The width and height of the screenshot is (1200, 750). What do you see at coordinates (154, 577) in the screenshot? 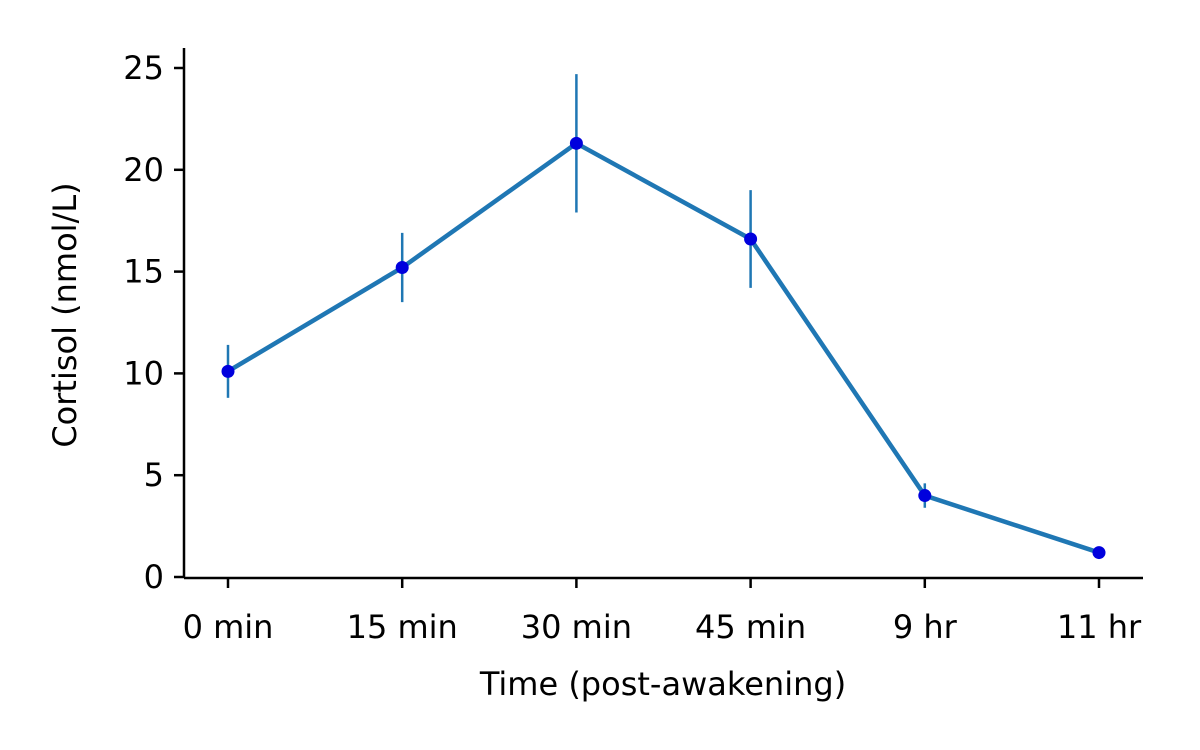
I see `y-tick-label: 0` at bounding box center [154, 577].